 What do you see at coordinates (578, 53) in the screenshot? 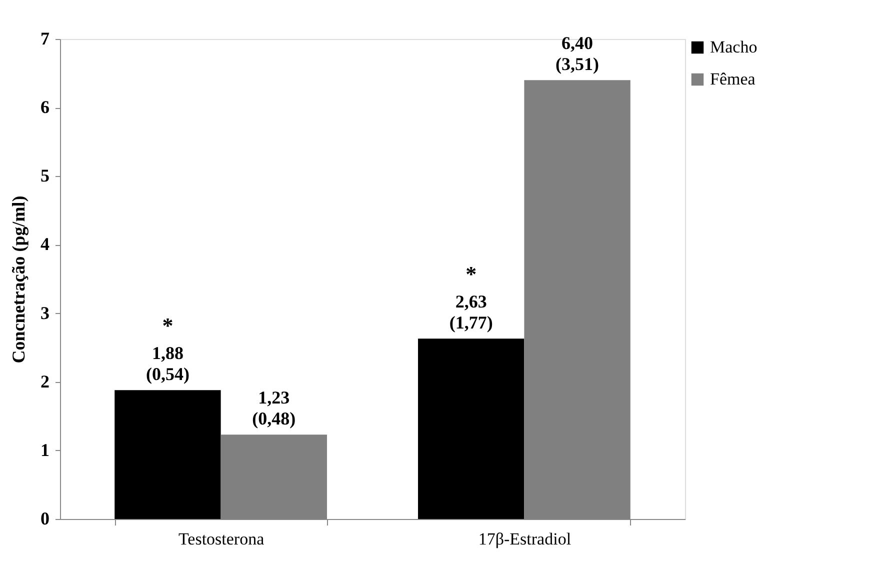
I see `data-label: 6,40 (3,51)` at bounding box center [578, 53].